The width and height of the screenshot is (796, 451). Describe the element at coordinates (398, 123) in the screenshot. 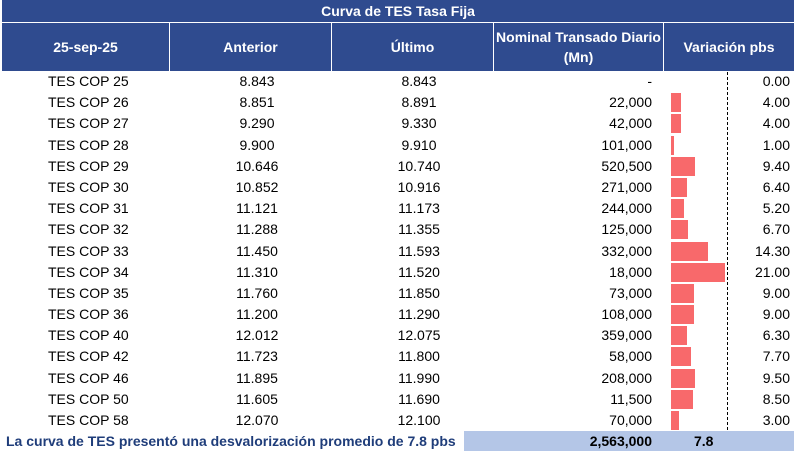

I see `table-row: TES COP 27 9.290 9.330 42,000 4.00` at that location.